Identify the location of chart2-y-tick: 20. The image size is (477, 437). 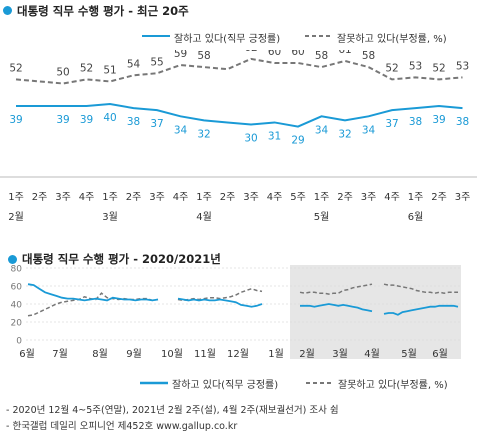
(17, 324).